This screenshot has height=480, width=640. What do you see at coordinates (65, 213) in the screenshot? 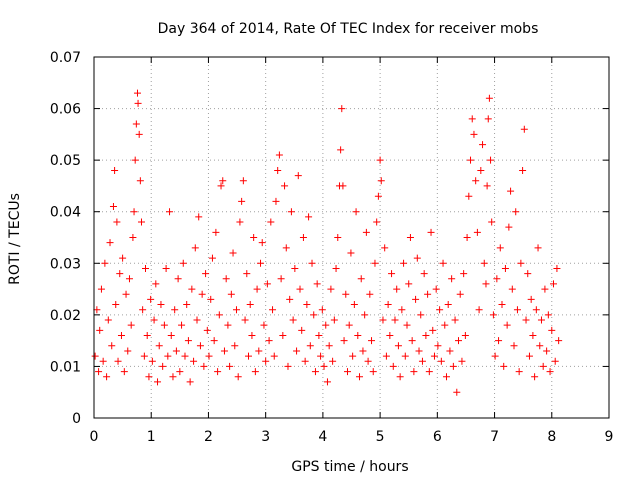
I see `y-tick-label: 0.04` at bounding box center [65, 213].